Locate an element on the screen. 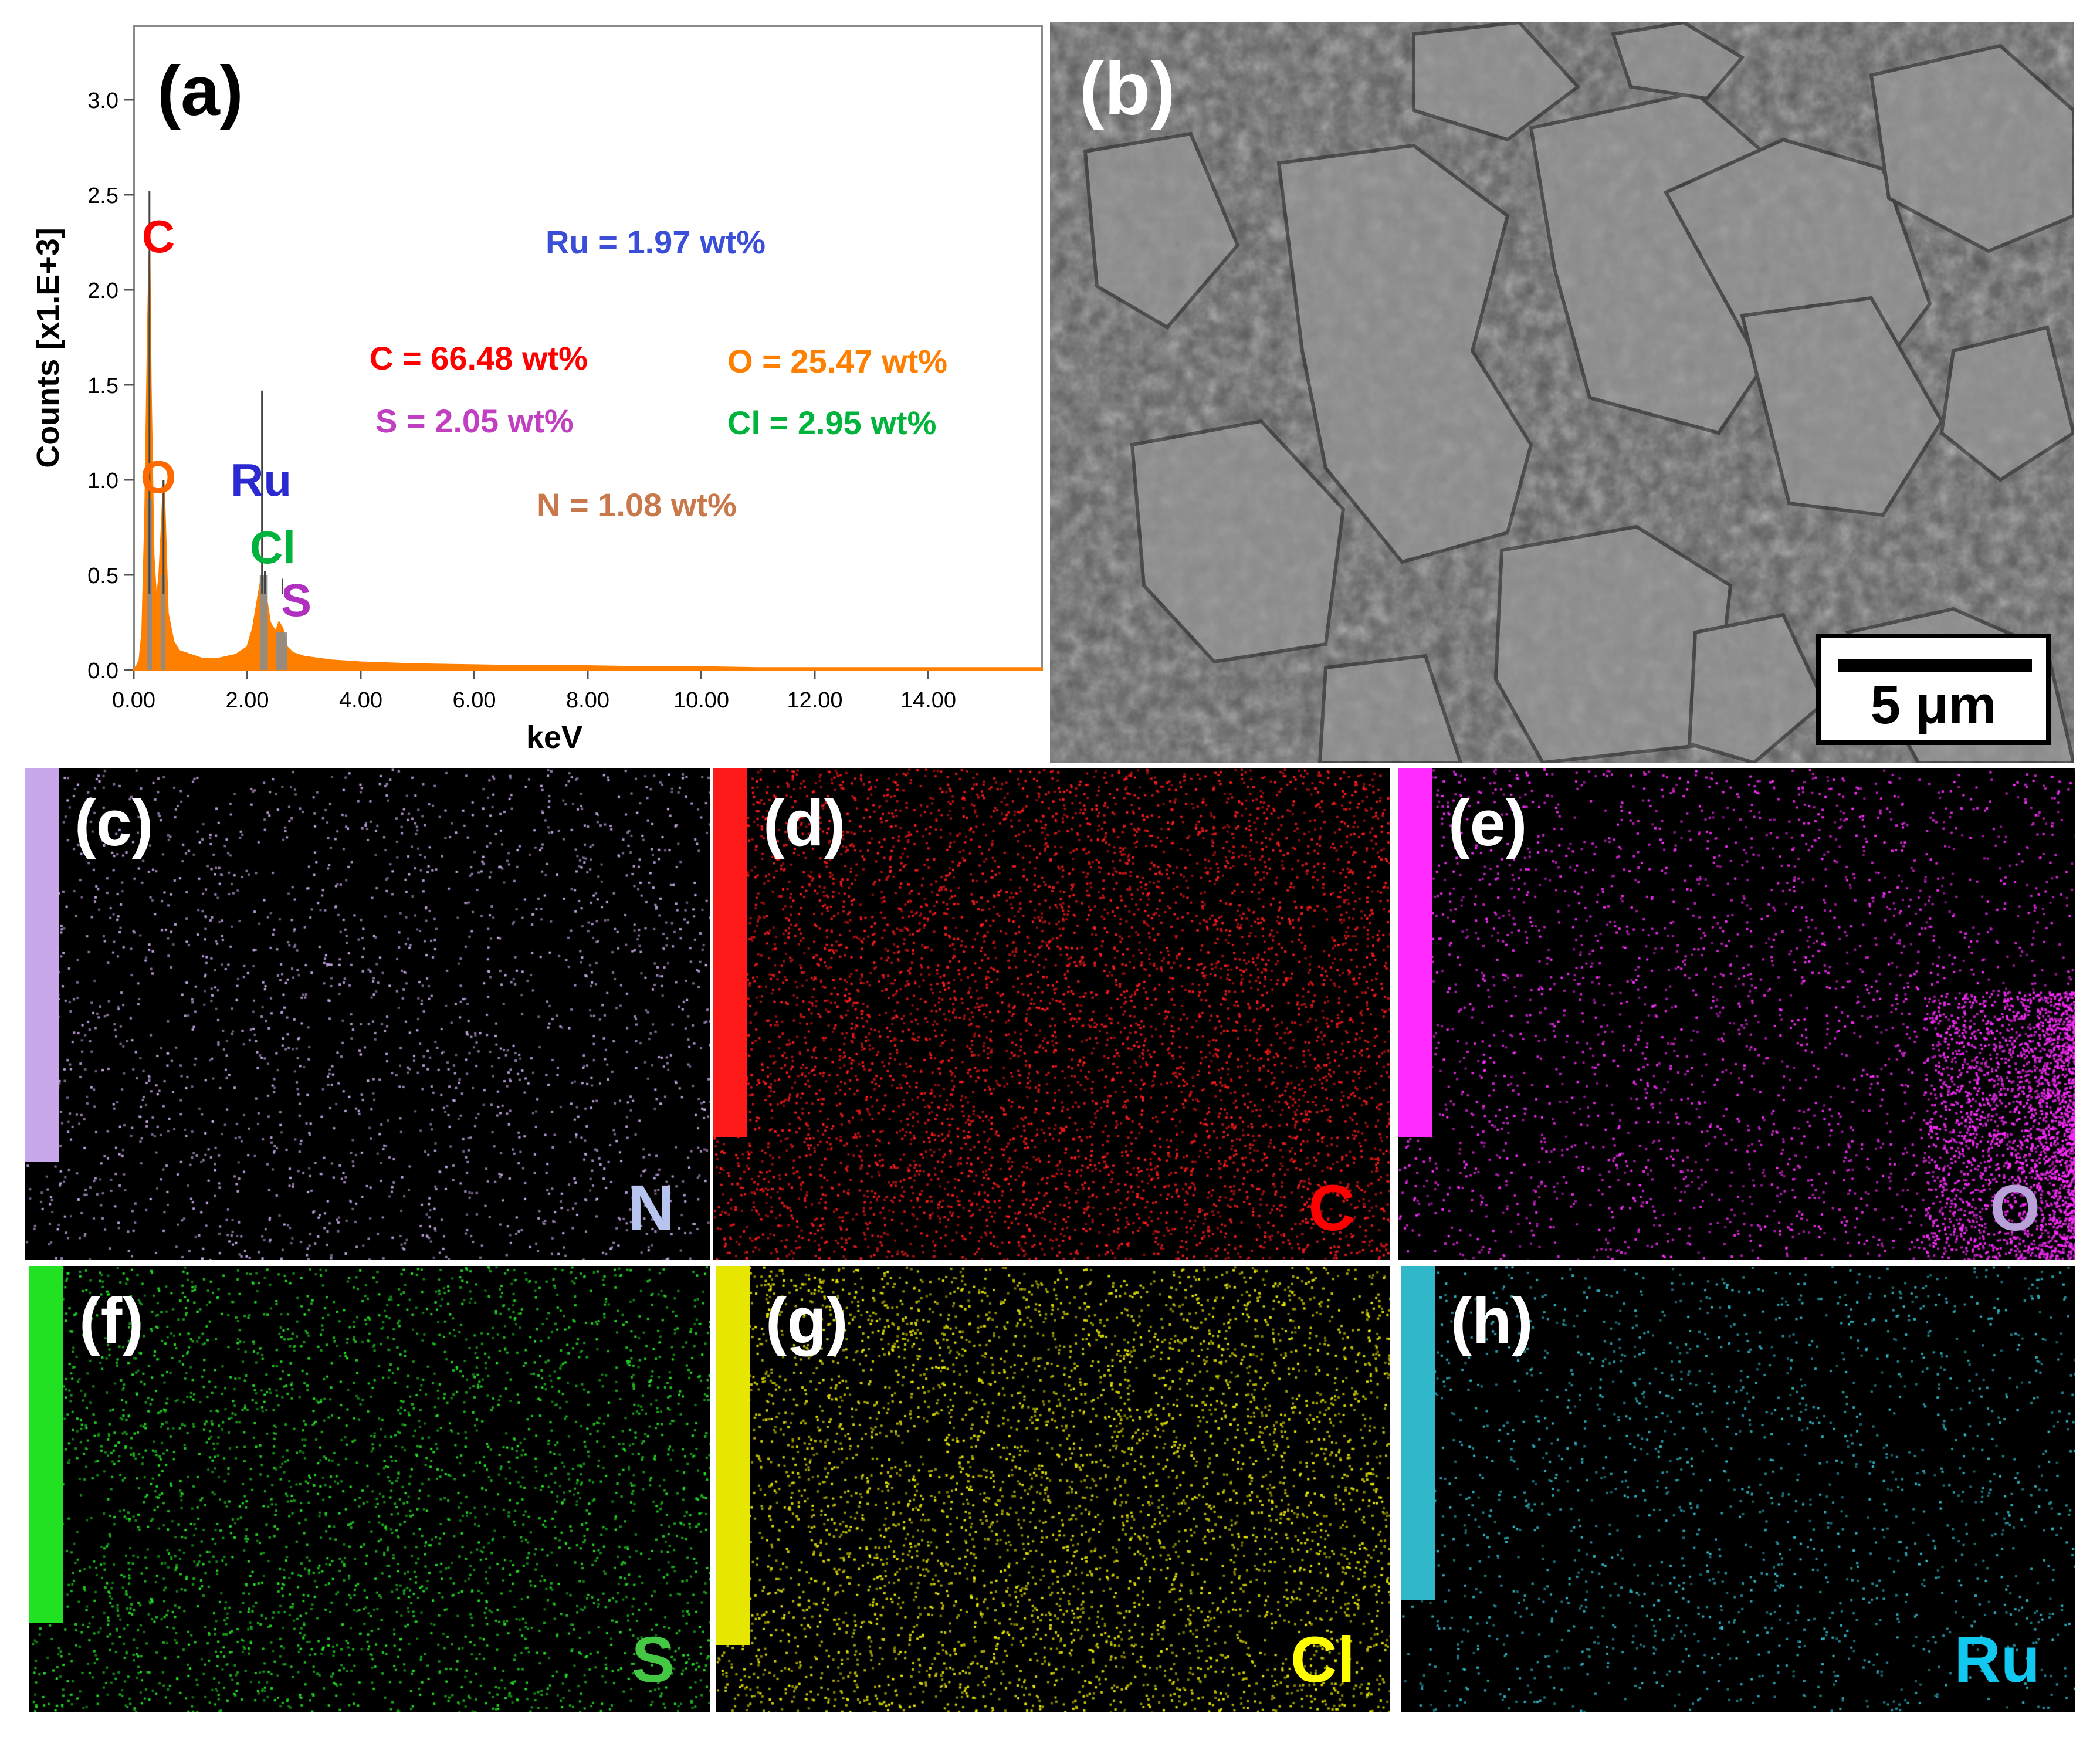 Image resolution: width=2100 pixels, height=1747 pixels. x-tick-label: 2.00 is located at coordinates (247, 701).